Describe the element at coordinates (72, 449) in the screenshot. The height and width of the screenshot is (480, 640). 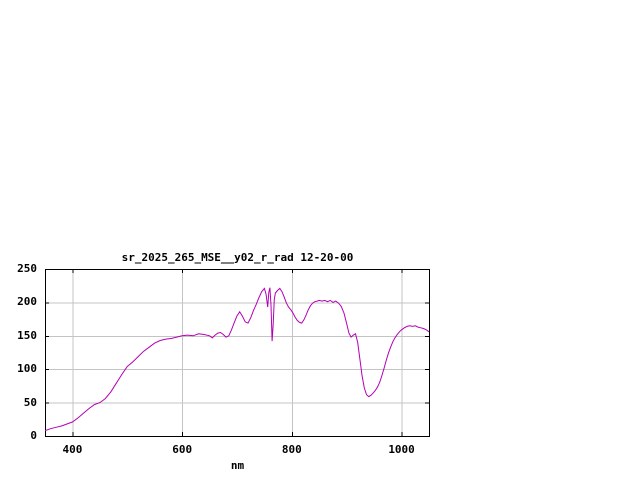
I see `x-tick-label: 400` at that location.